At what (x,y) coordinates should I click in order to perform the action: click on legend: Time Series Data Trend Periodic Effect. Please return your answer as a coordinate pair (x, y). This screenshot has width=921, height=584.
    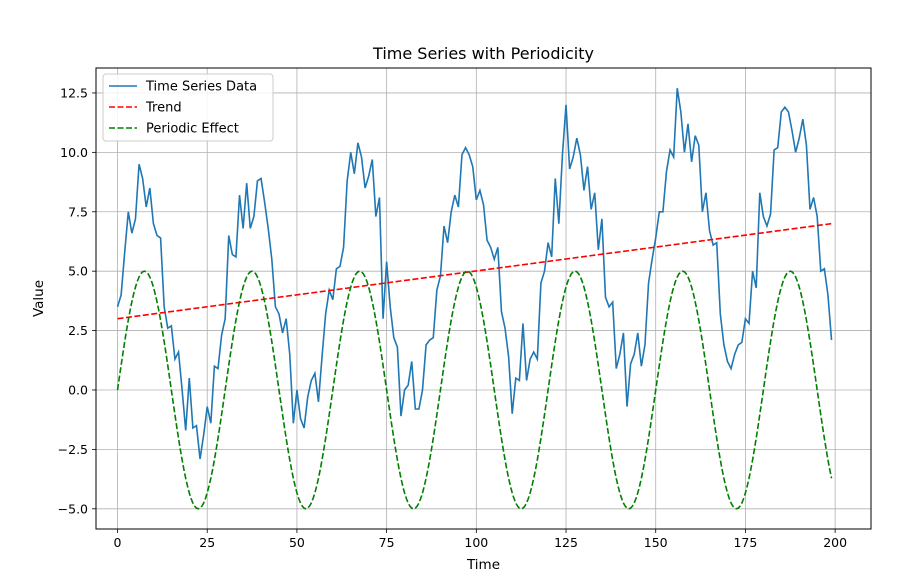
    Looking at the image, I should click on (188, 107).